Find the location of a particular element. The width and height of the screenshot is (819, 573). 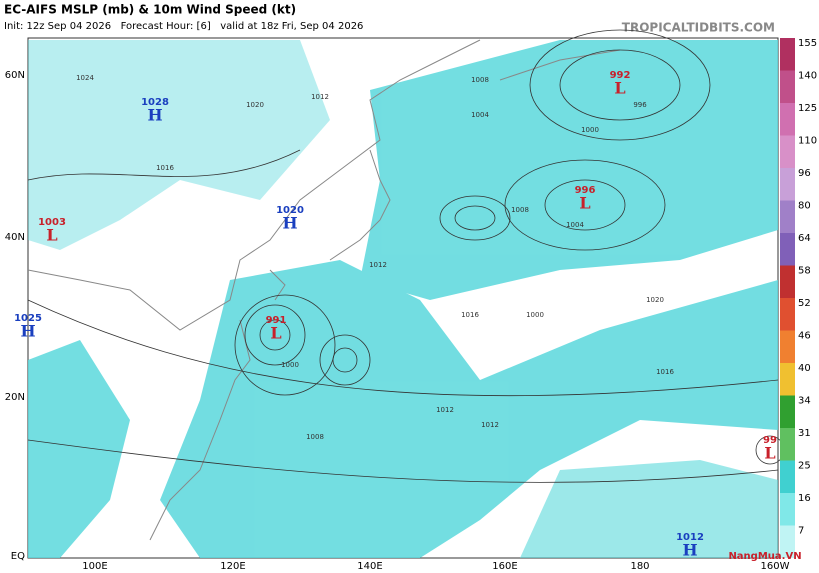

longitude-label: 160W is located at coordinates (775, 566).